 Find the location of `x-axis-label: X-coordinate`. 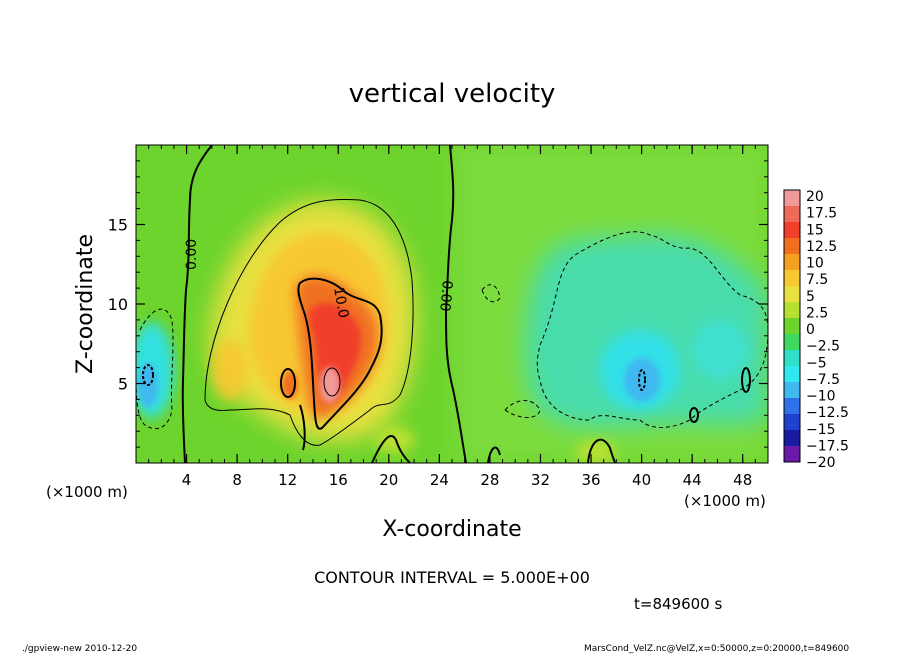

x-axis-label: X-coordinate is located at coordinates (451, 529).